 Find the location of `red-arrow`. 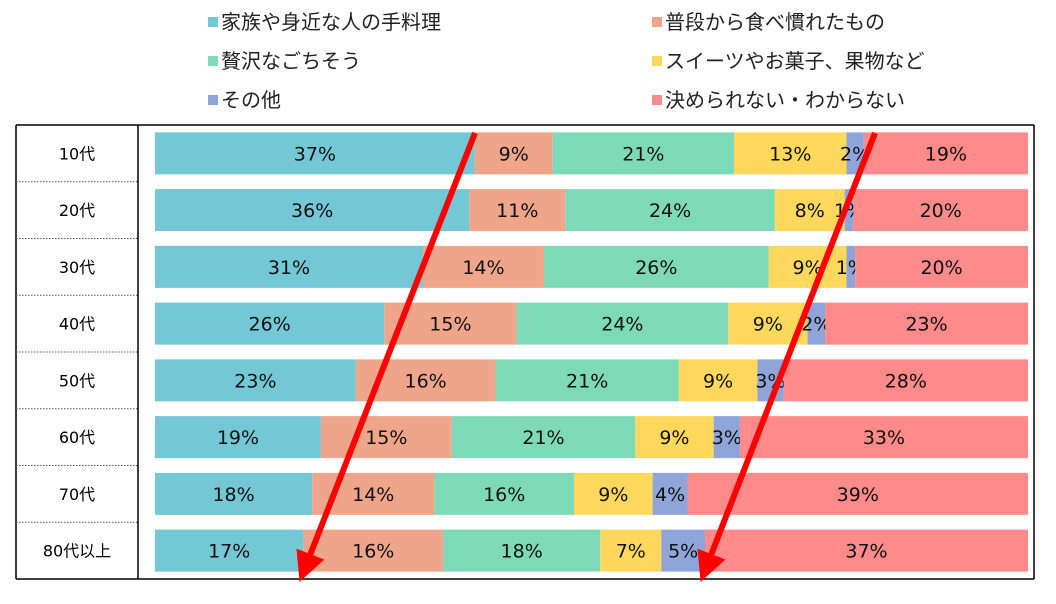

red-arrow is located at coordinates (387, 356).